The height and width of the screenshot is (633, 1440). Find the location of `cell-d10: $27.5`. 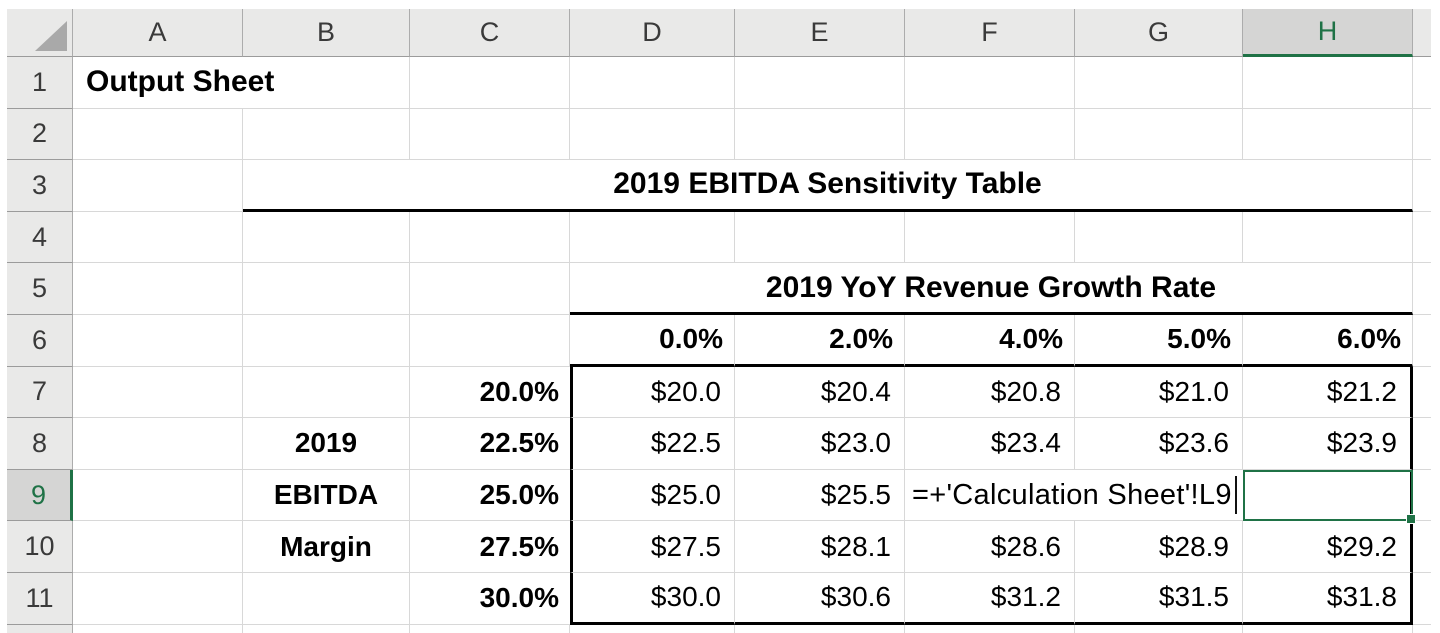

cell-d10: $27.5 is located at coordinates (652, 547).